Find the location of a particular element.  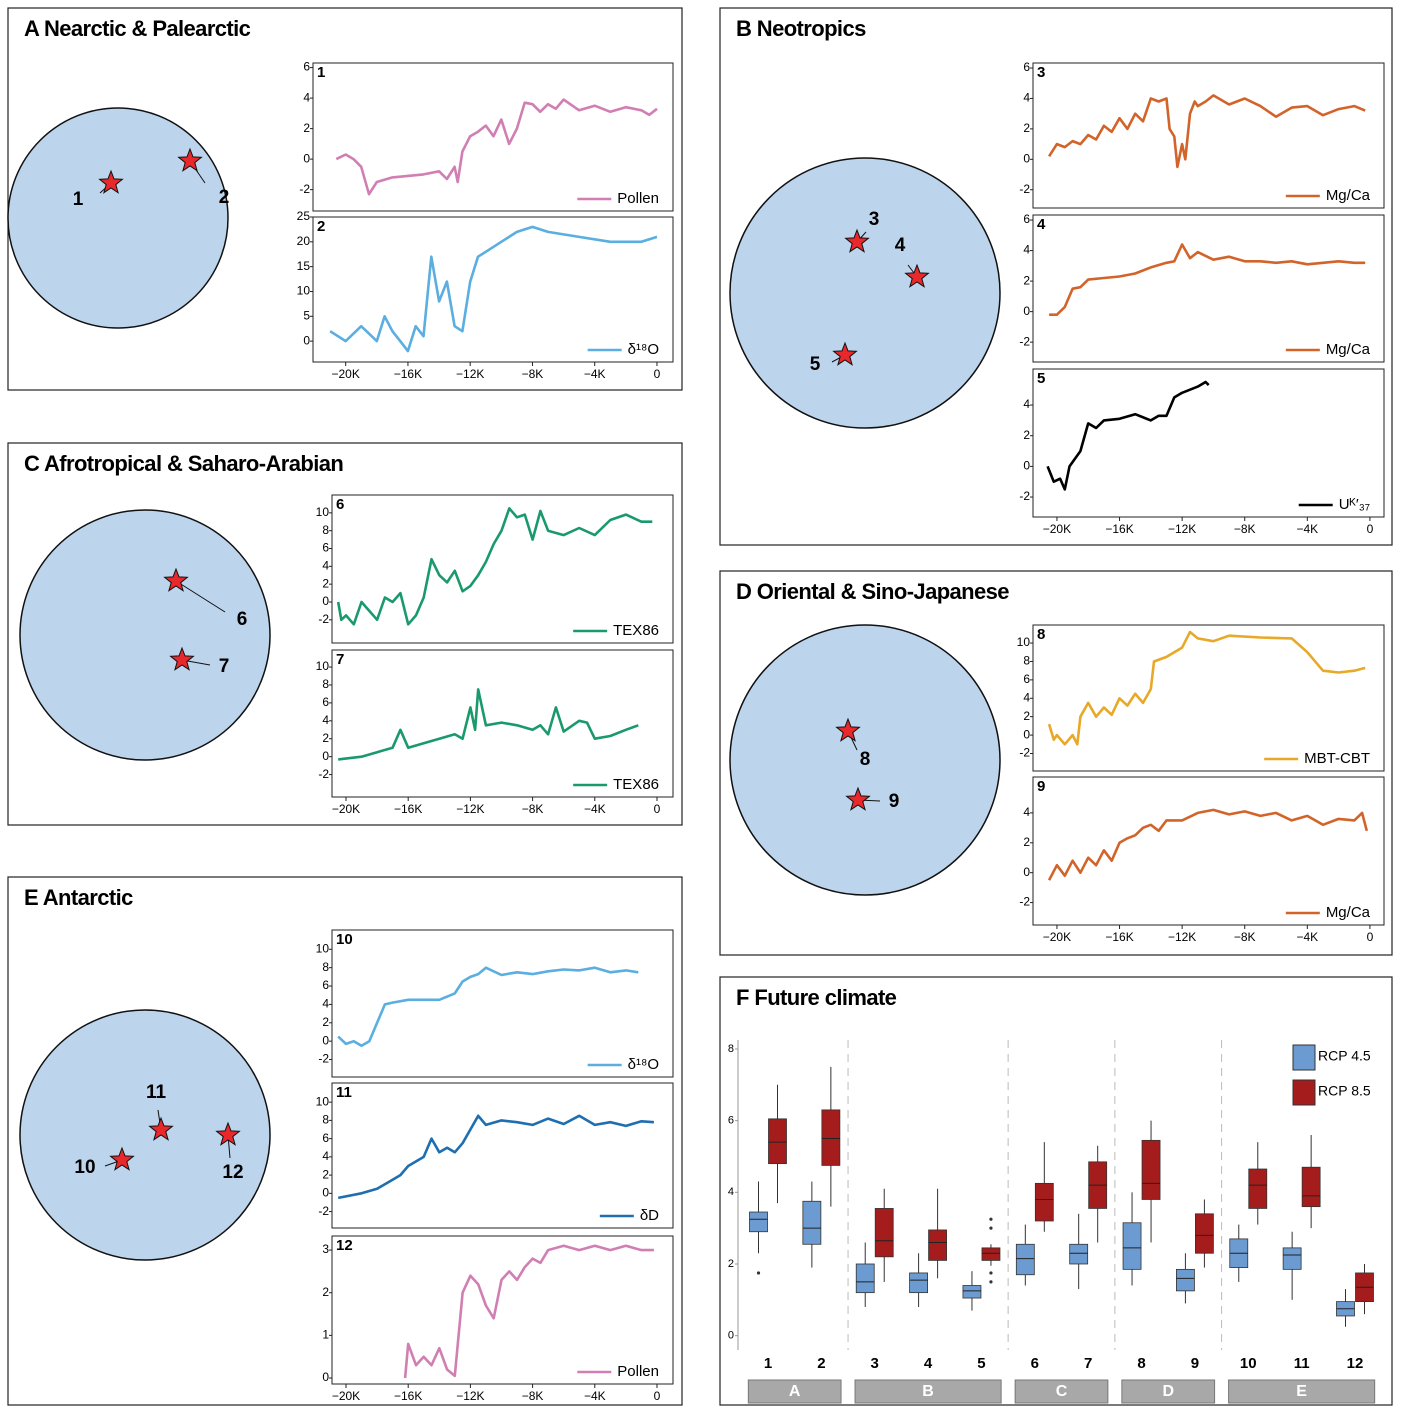

y-tick-label: 1 is located at coordinates (325, 1335).